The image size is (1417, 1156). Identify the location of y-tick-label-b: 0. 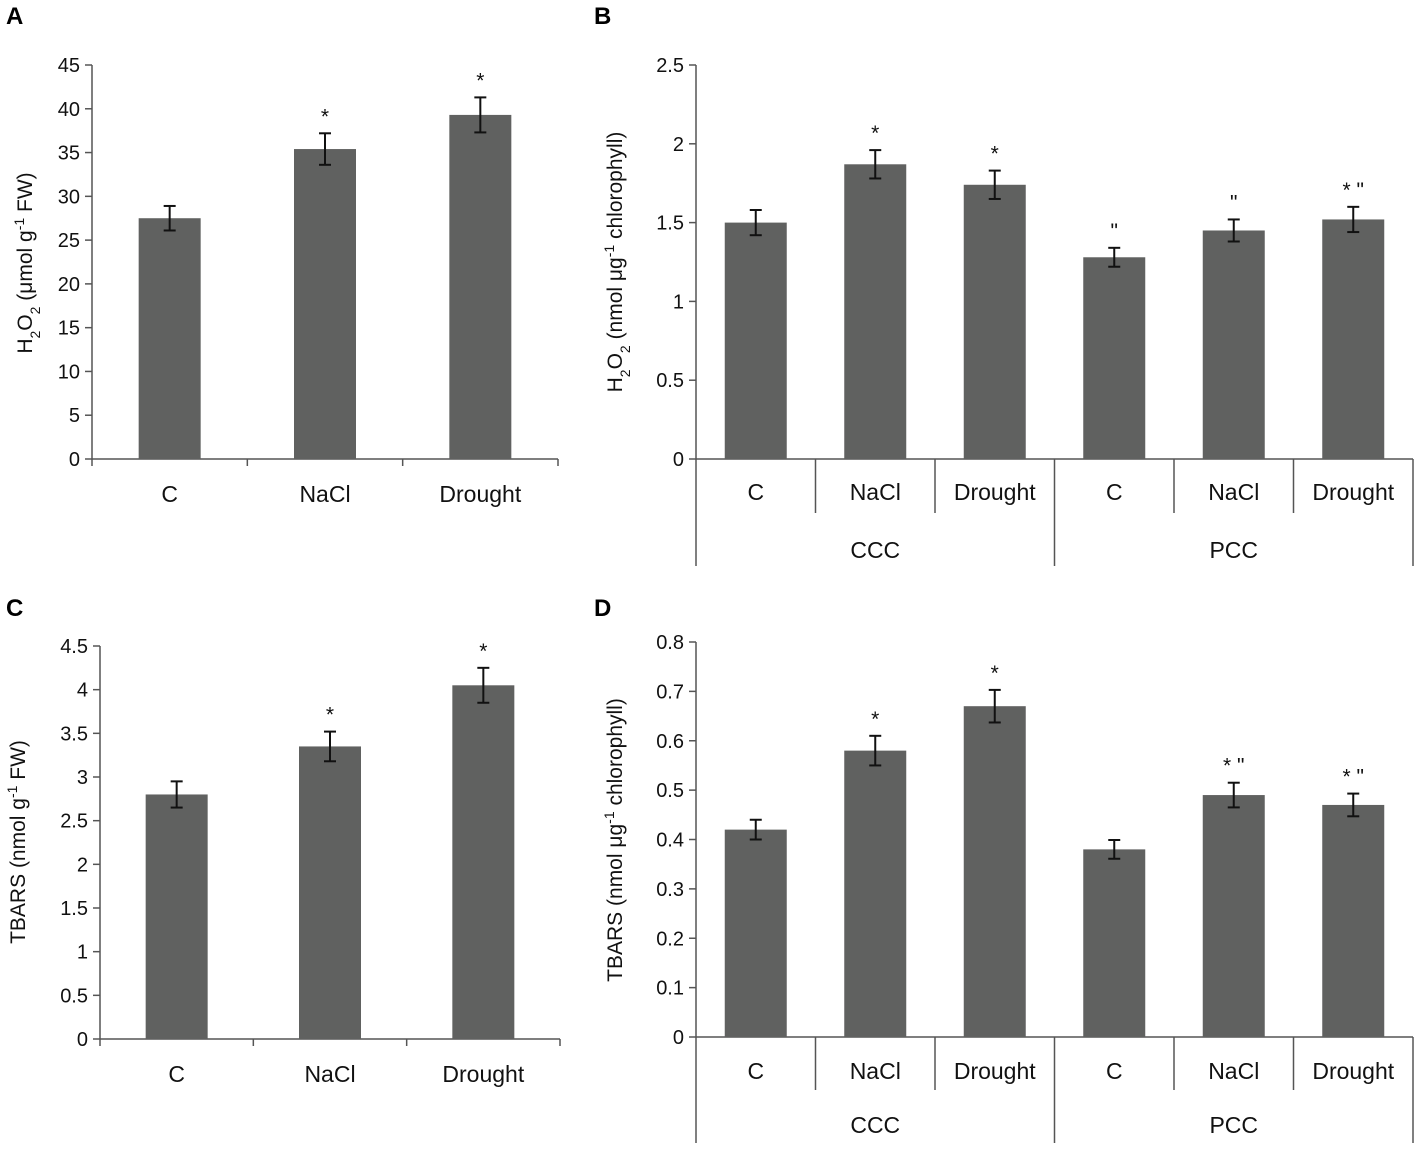
(678, 460).